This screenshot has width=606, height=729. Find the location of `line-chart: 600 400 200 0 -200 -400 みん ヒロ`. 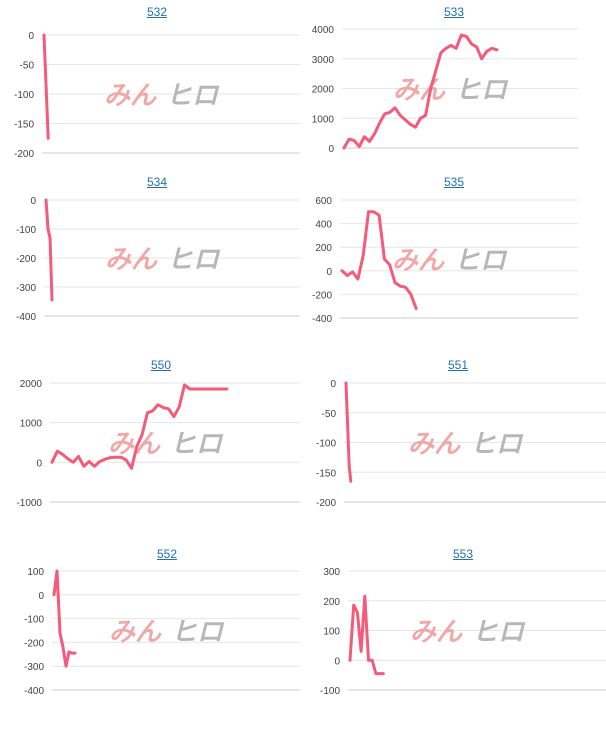

line-chart: 600 400 200 0 -200 -400 みん ヒロ is located at coordinates (445, 260).